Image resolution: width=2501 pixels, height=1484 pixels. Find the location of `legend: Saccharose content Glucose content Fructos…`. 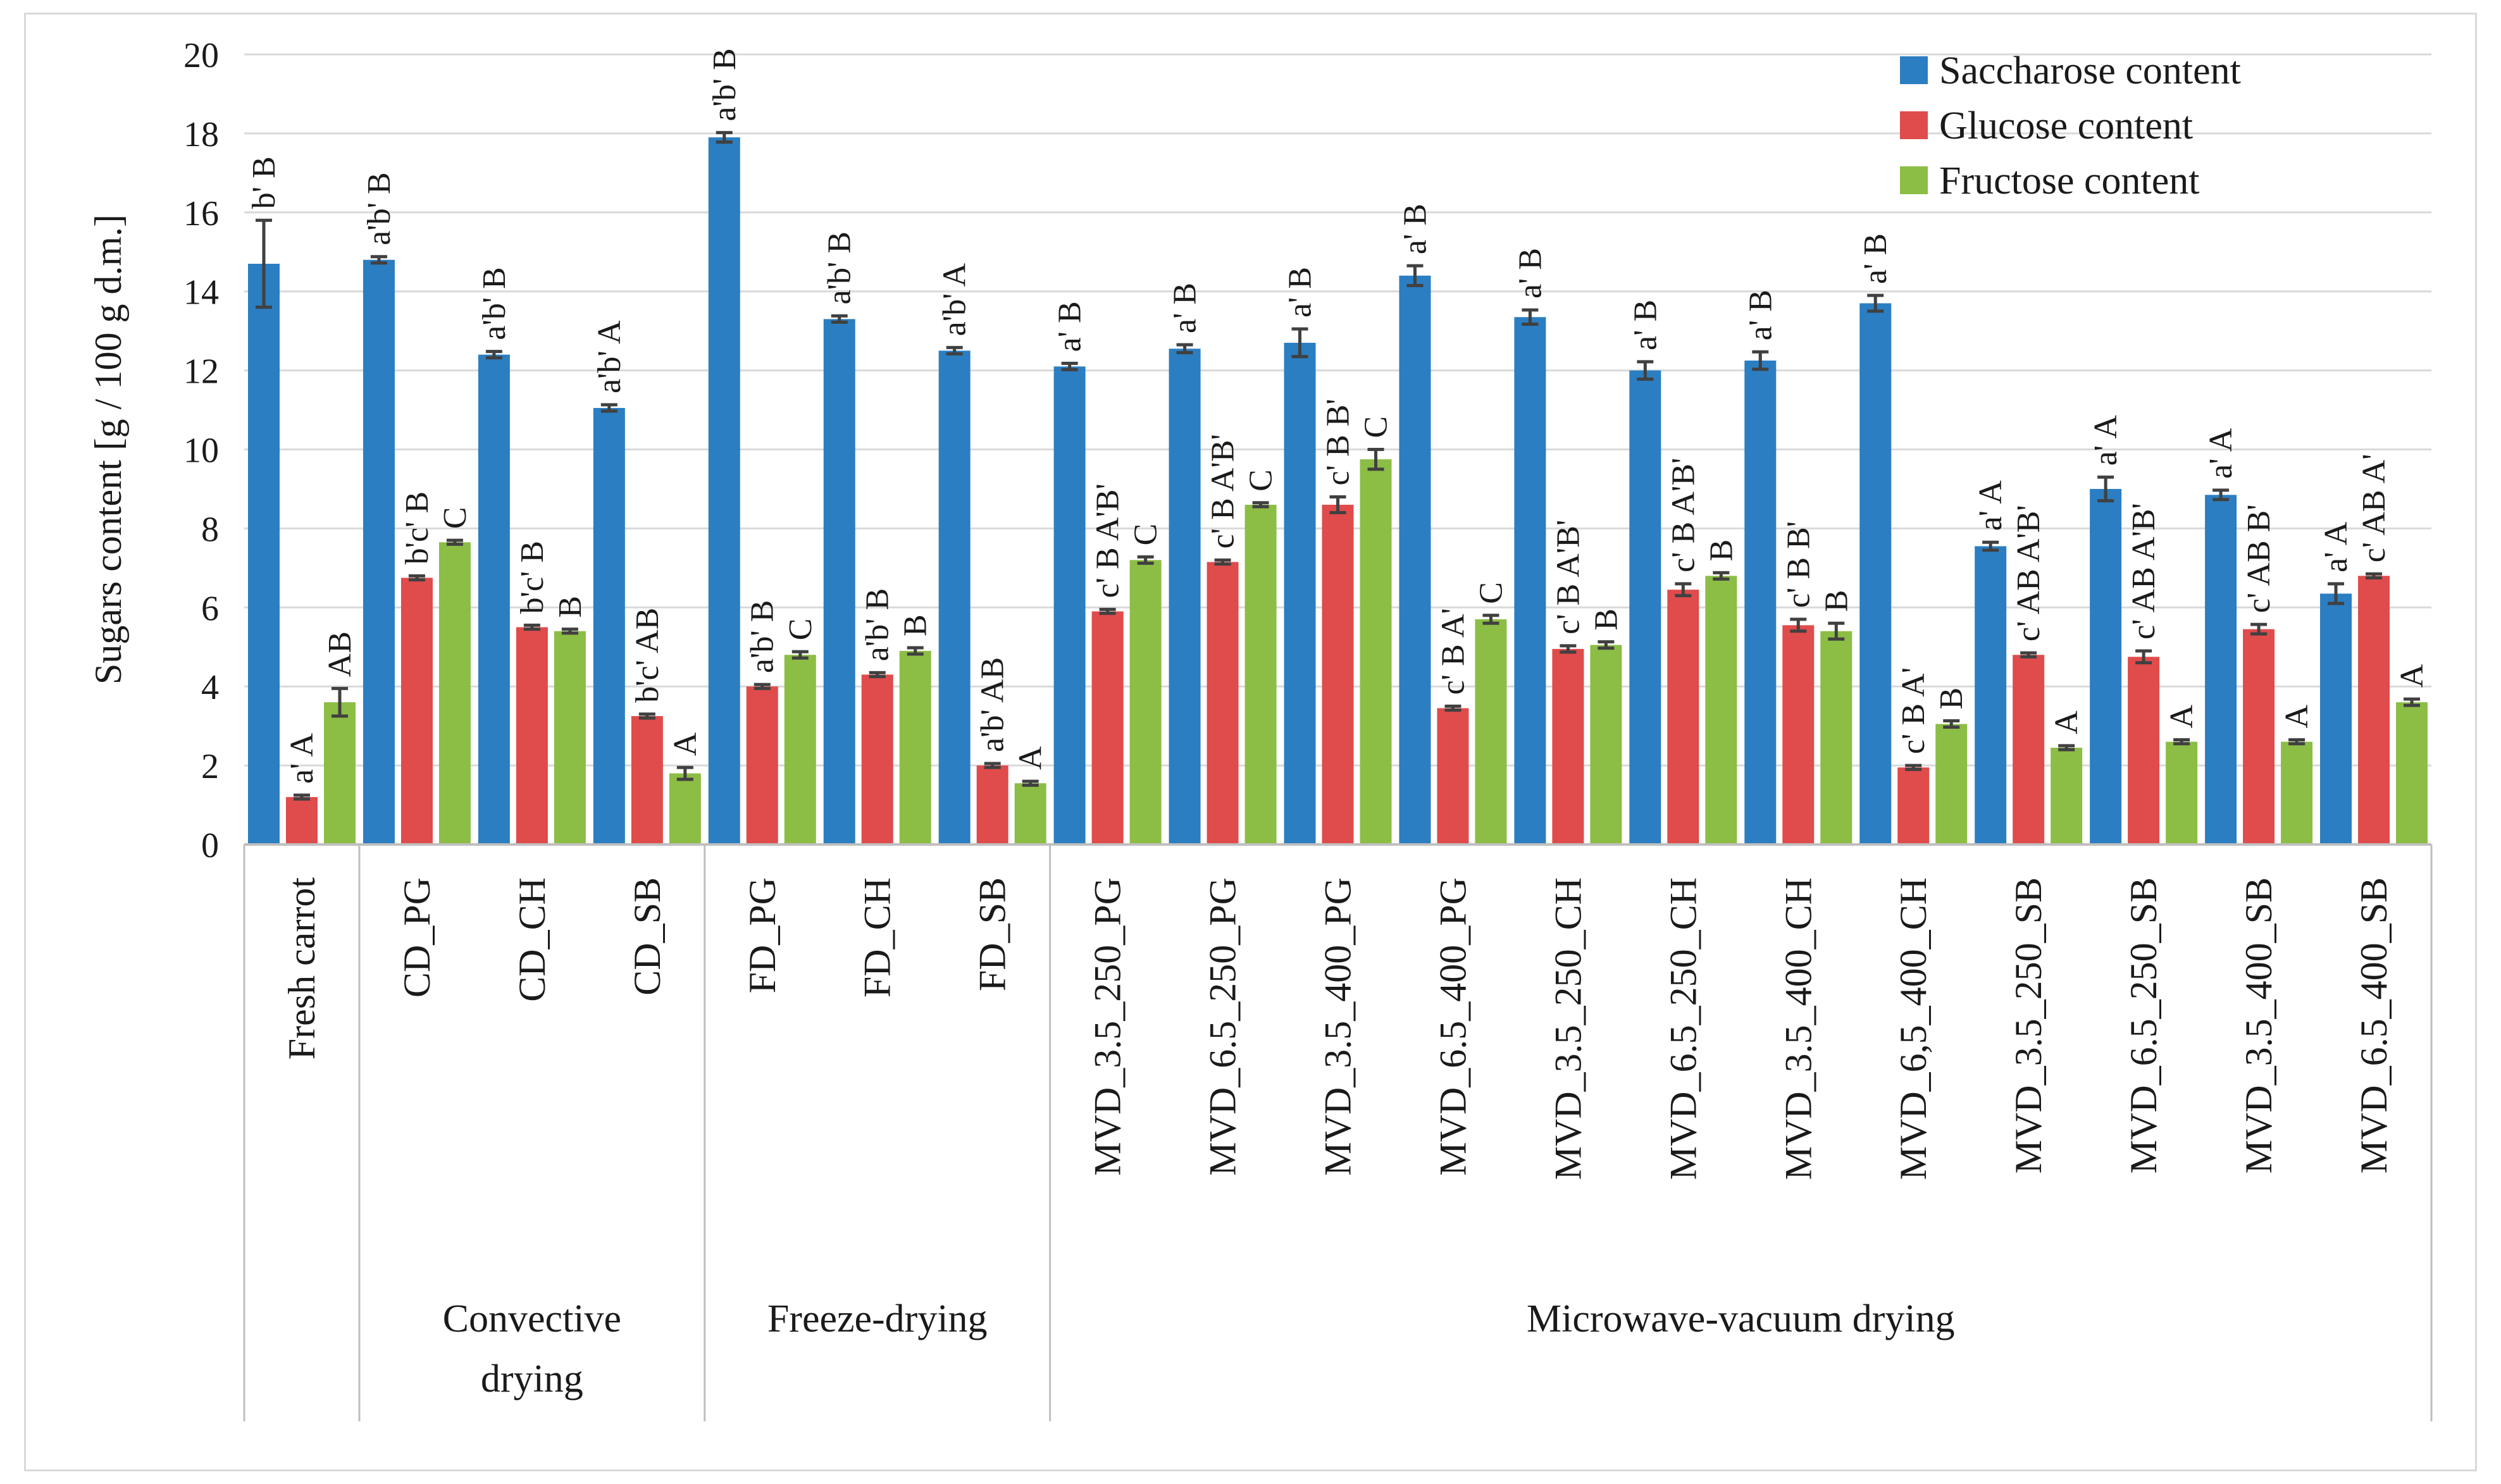

legend: Saccharose content Glucose content Fructos… is located at coordinates (2070, 125).